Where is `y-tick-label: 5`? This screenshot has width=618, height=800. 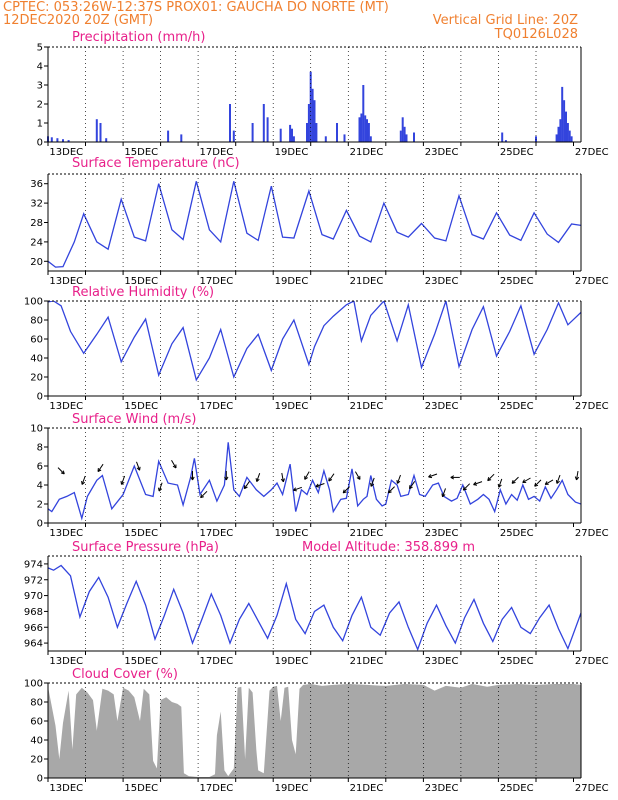
y-tick-label: 5 is located at coordinates (40, 48).